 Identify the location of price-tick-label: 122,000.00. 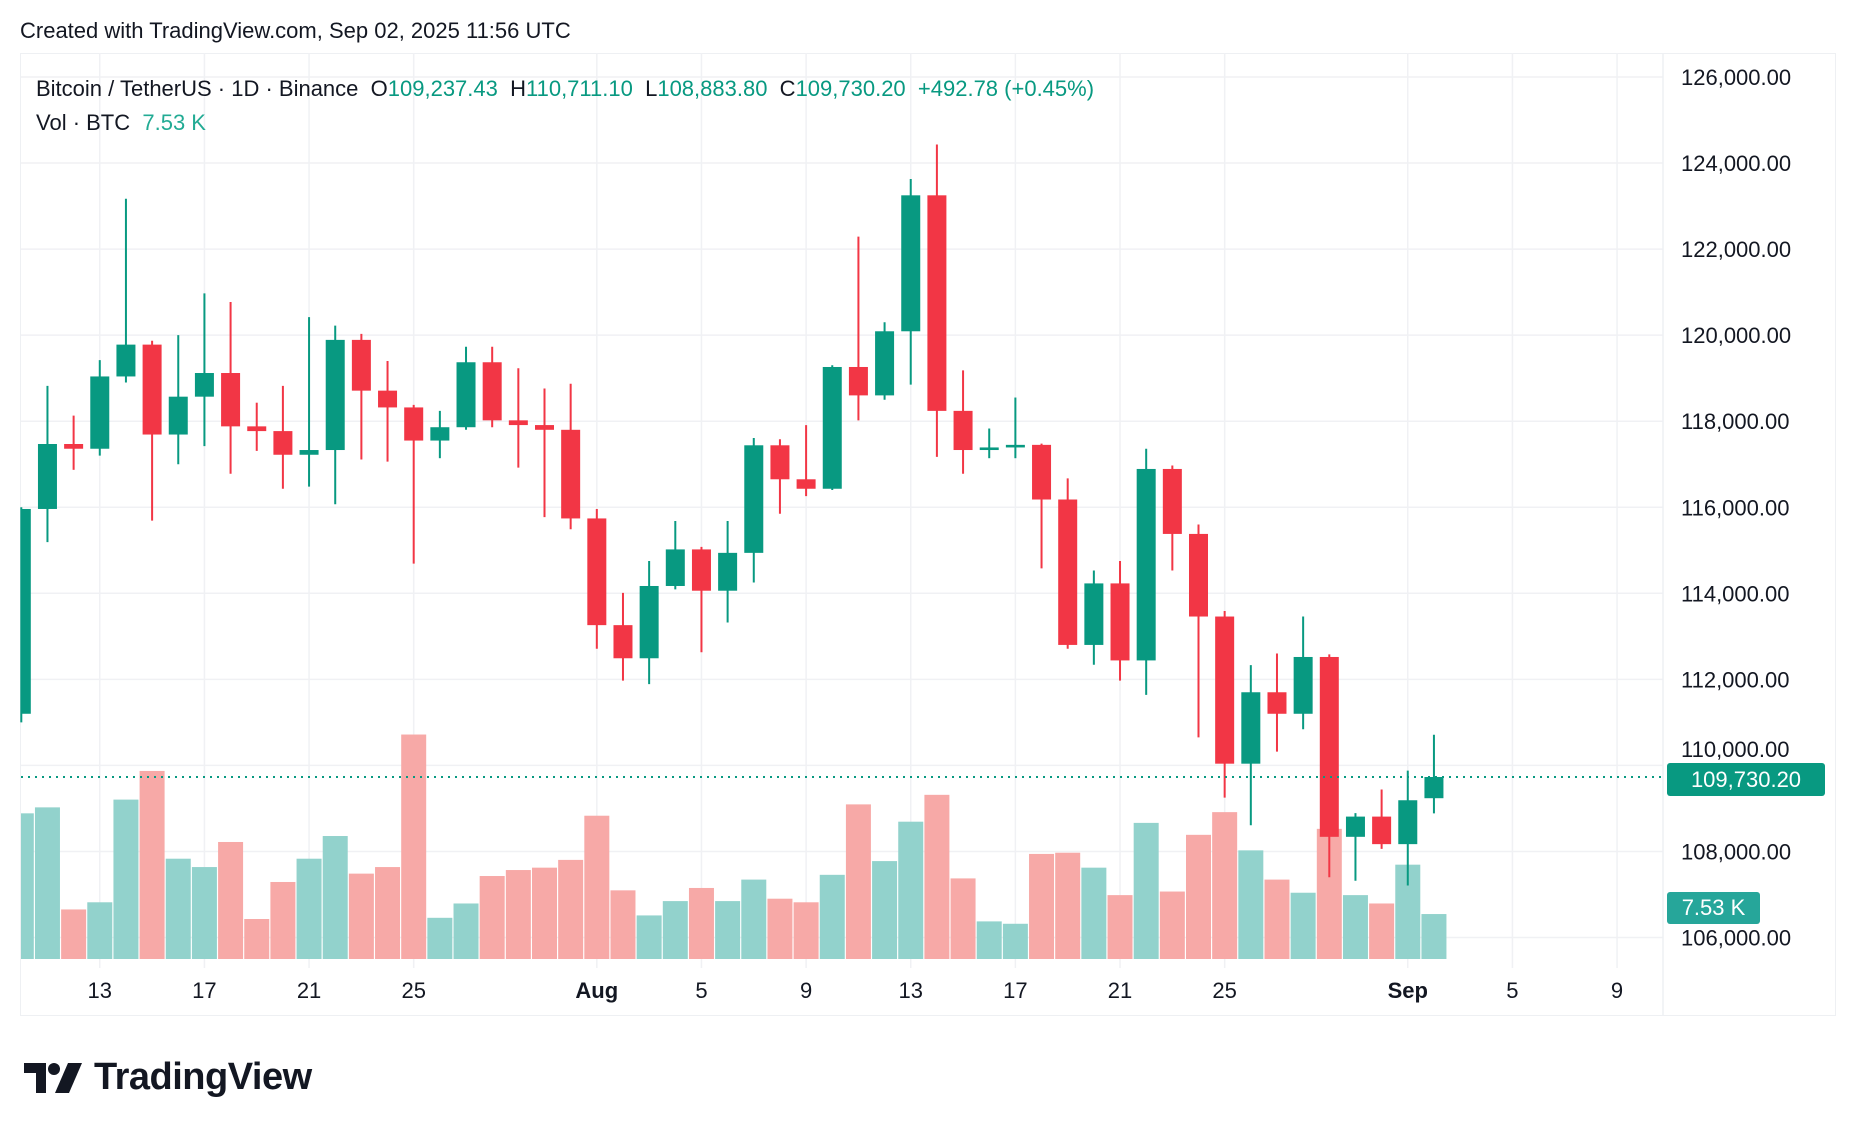
(1736, 249).